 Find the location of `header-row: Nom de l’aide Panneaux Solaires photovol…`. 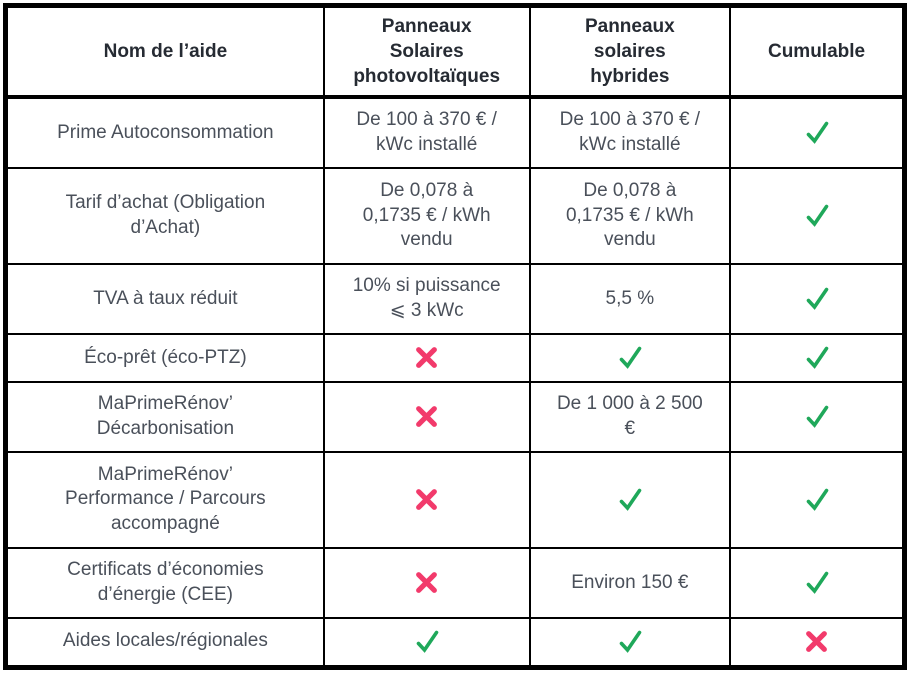

header-row: Nom de l’aide Panneaux Solaires photovol… is located at coordinates (455, 52).